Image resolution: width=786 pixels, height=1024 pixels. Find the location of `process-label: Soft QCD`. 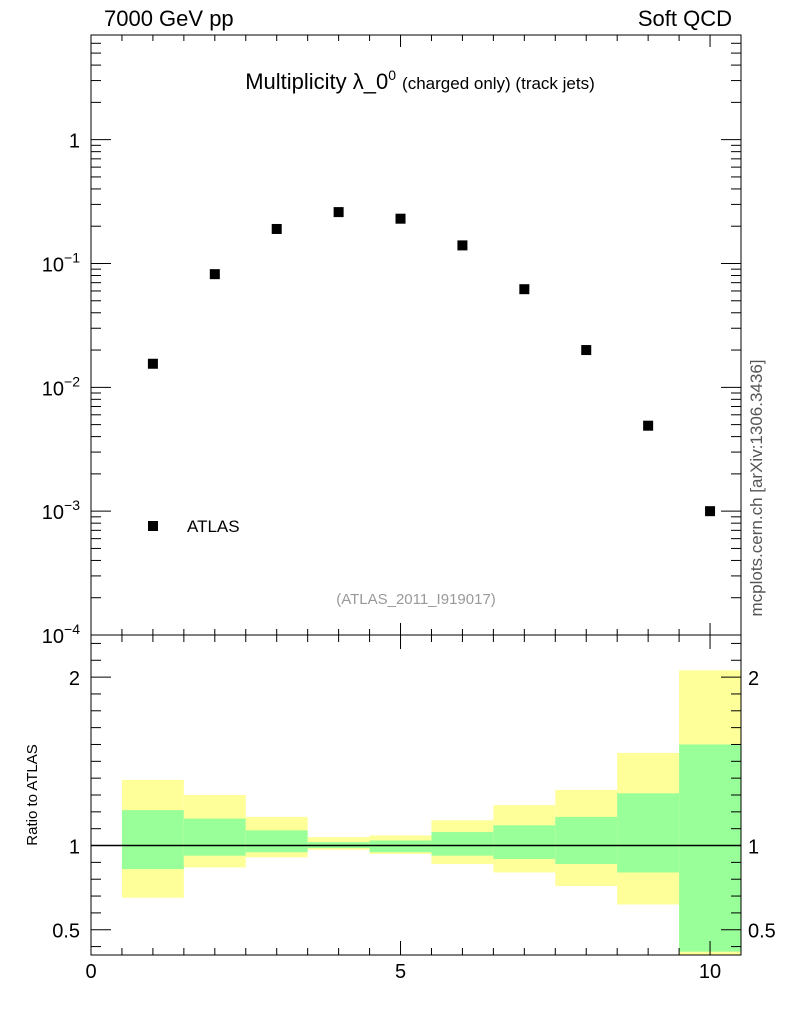

process-label: Soft QCD is located at coordinates (684, 18).